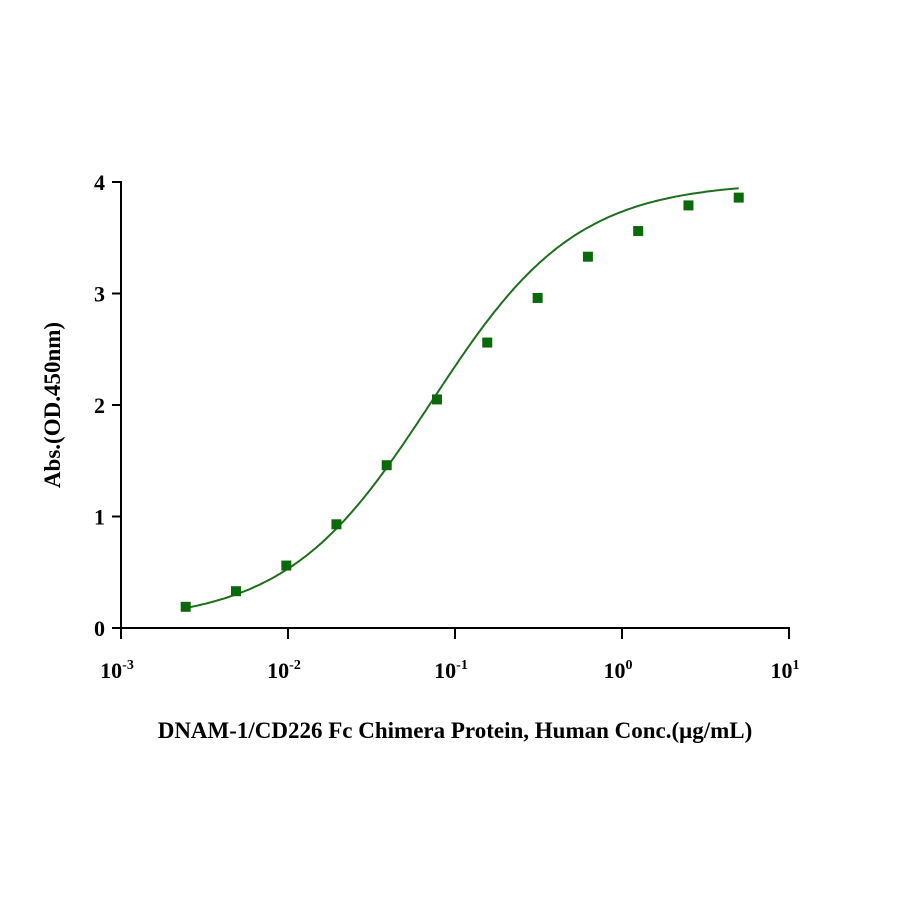 This screenshot has width=899, height=899. What do you see at coordinates (99, 182) in the screenshot?
I see `y-tick-label: 4` at bounding box center [99, 182].